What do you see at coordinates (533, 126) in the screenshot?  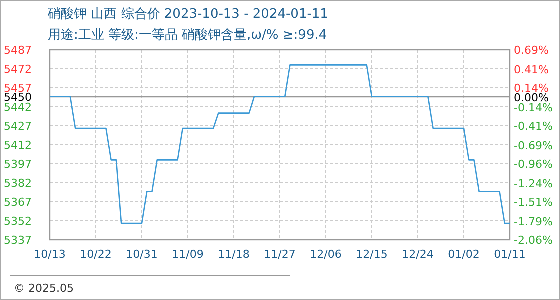 I see `y2-tick-label: -0.41%` at bounding box center [533, 126].